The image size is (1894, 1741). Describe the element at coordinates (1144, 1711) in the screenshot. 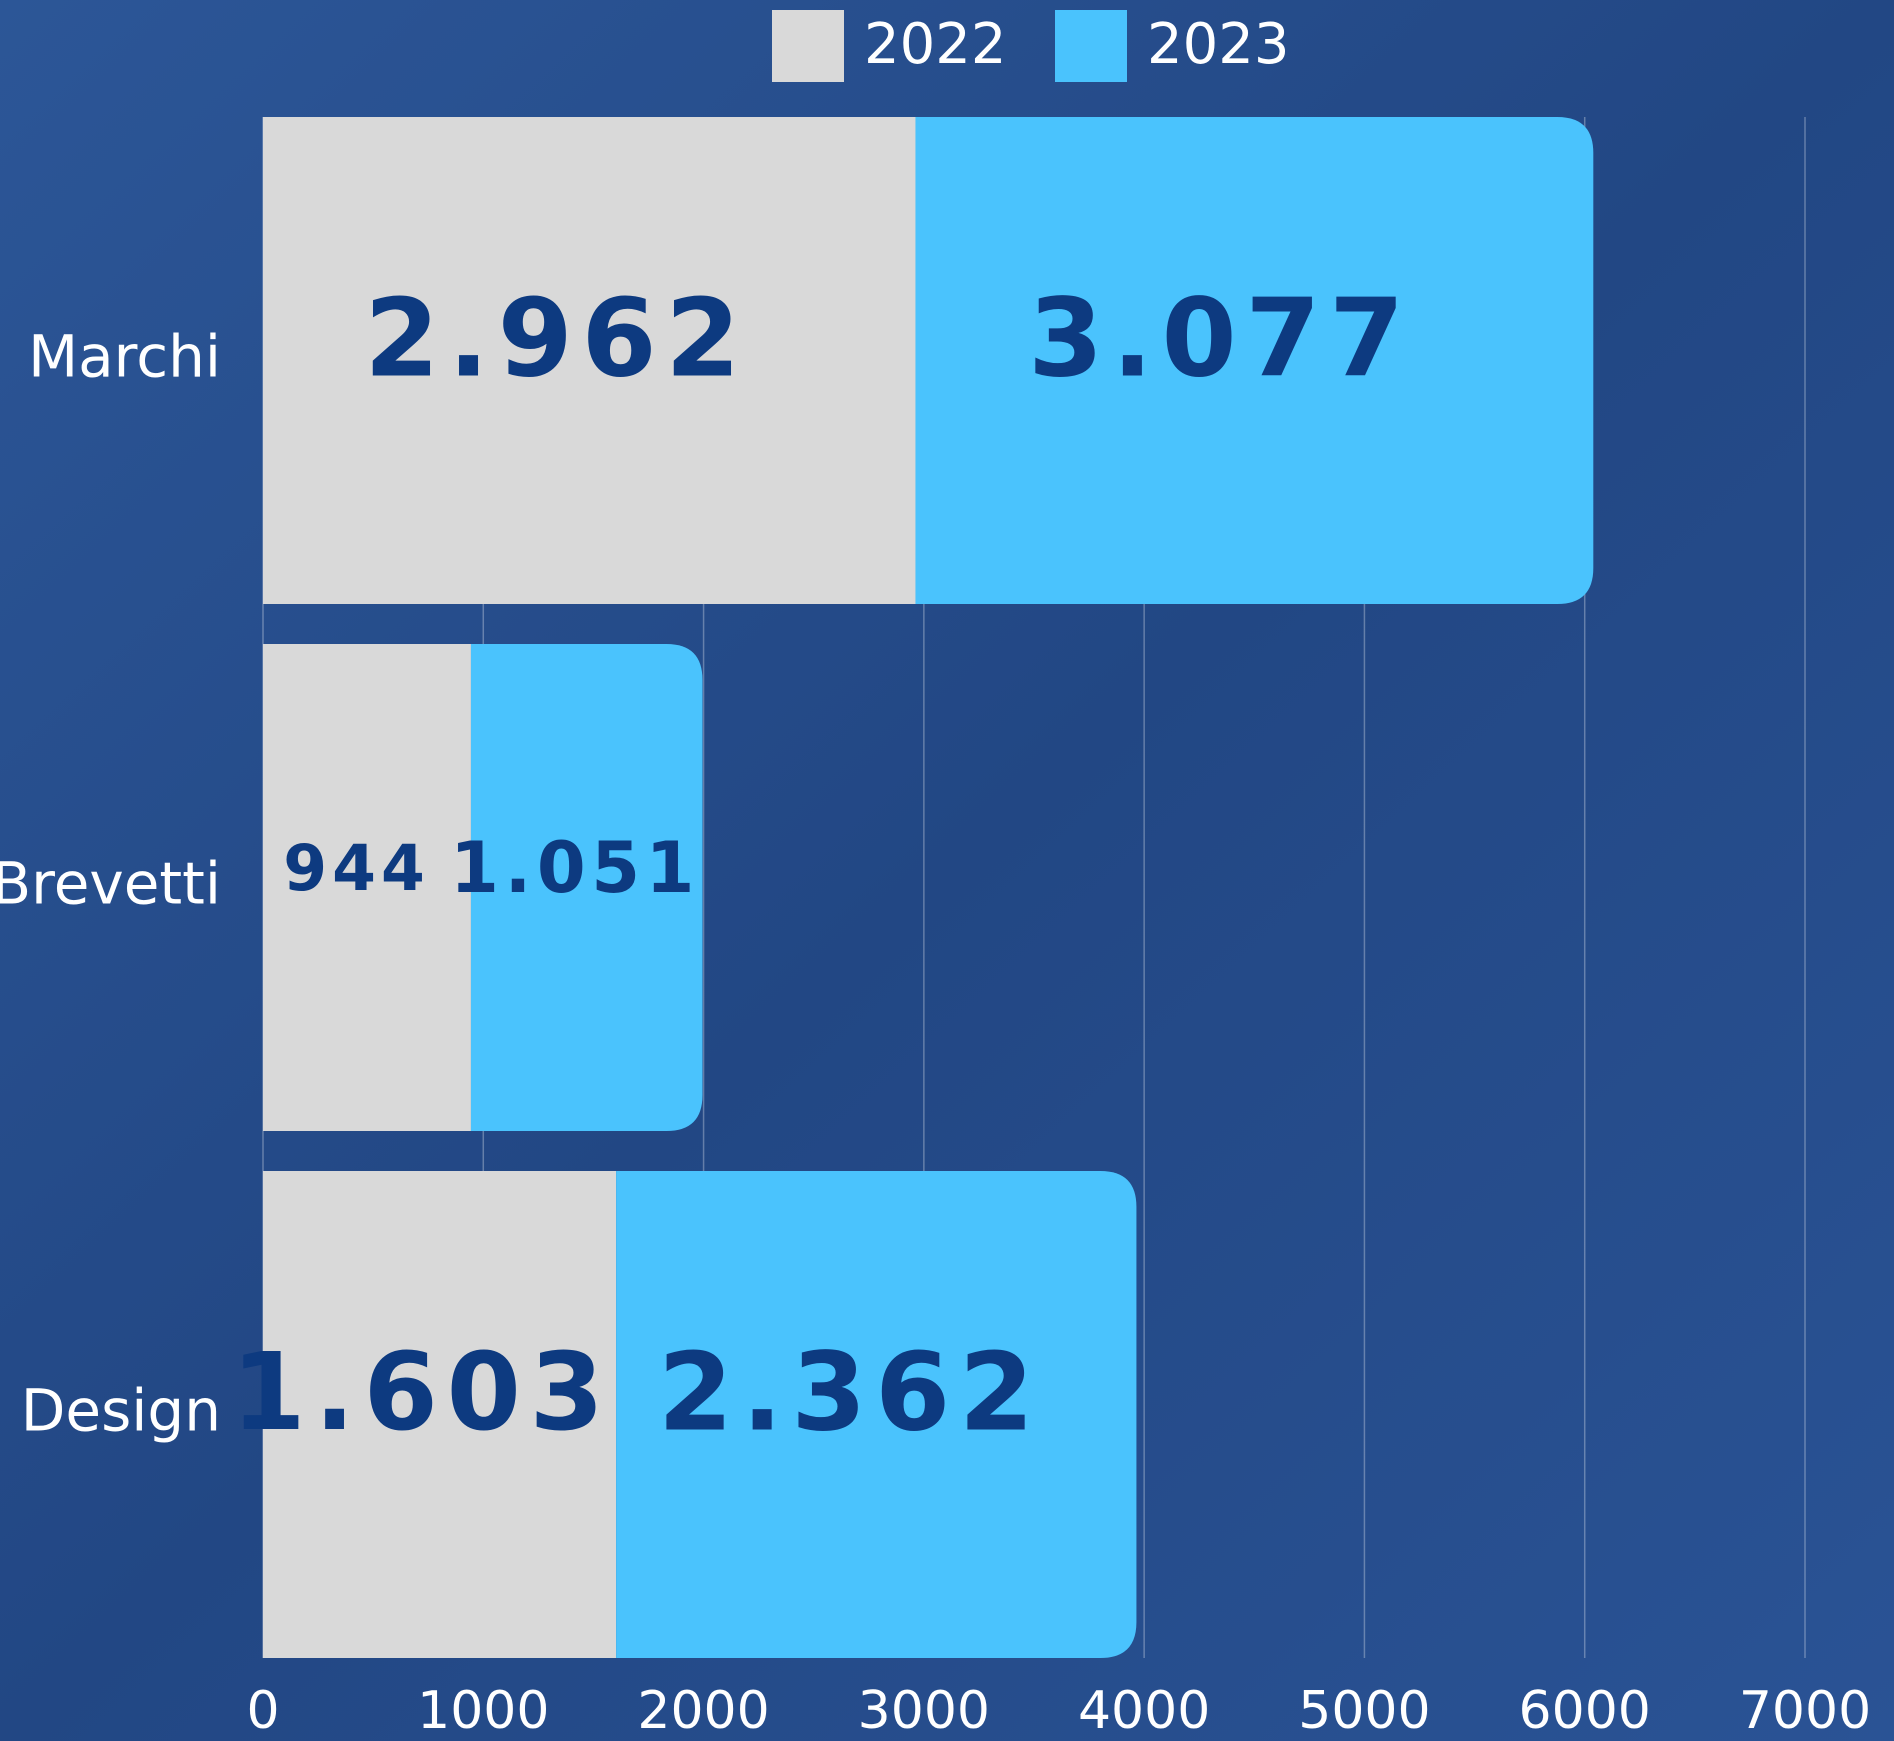

I see `x-tick-label: 4000` at that location.